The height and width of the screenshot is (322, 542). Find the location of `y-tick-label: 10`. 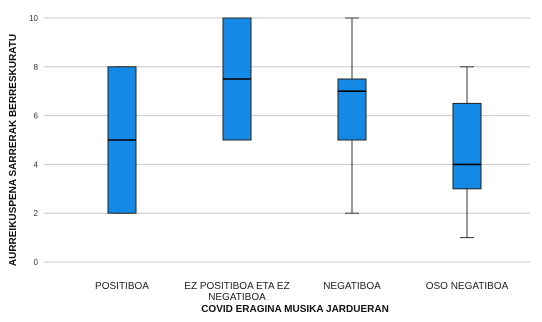

y-tick-label: 10 is located at coordinates (33, 18).